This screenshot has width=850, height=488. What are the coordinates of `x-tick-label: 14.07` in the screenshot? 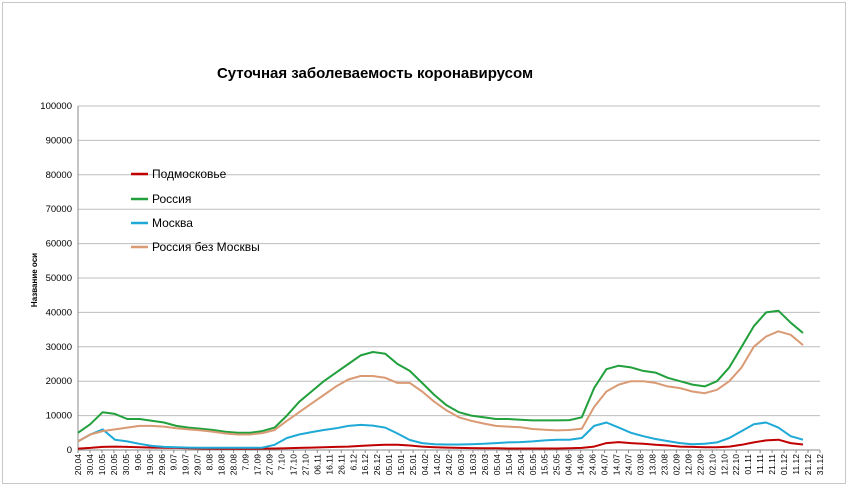 It's located at (617, 465).